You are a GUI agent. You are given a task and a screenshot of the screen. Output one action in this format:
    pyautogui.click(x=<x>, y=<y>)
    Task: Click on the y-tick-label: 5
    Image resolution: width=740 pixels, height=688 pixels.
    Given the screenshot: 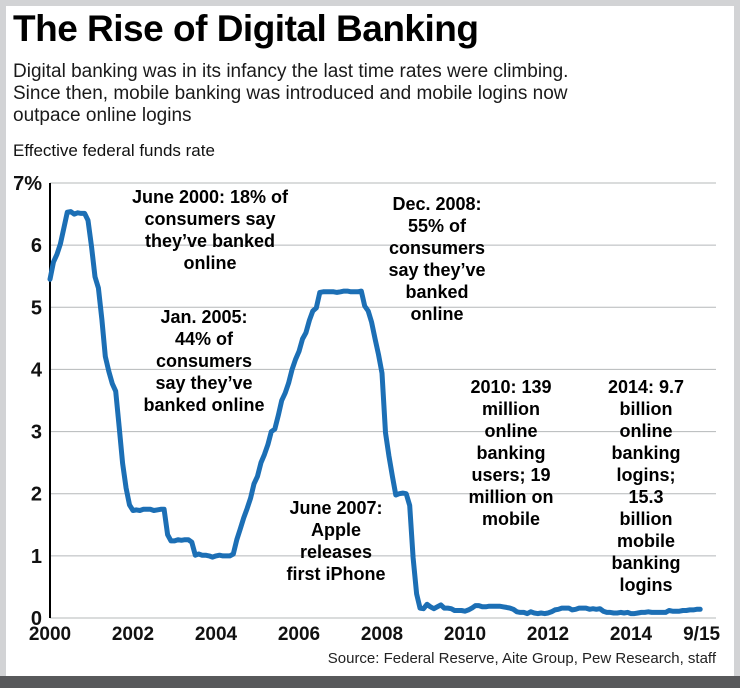 What is the action you would take?
    pyautogui.click(x=36, y=308)
    